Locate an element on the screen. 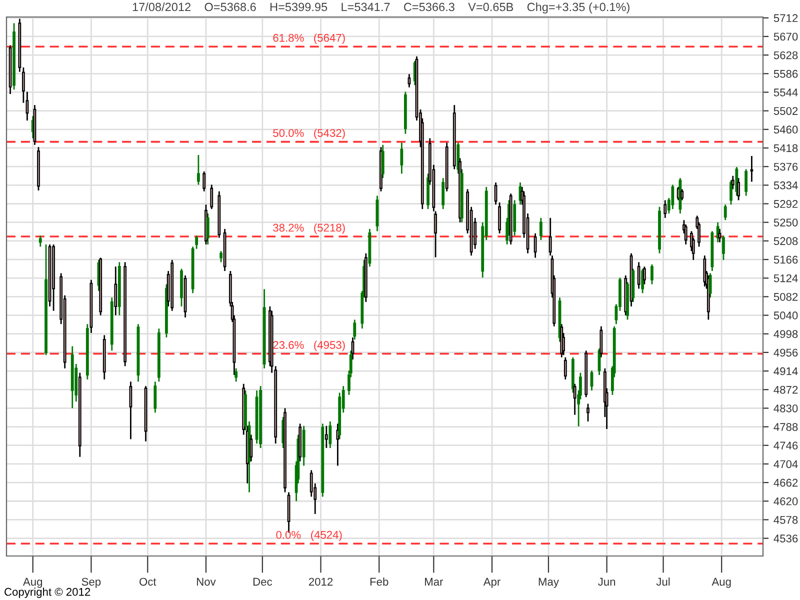 The image size is (800, 600). y-tick-label: 5502 is located at coordinates (786, 111).